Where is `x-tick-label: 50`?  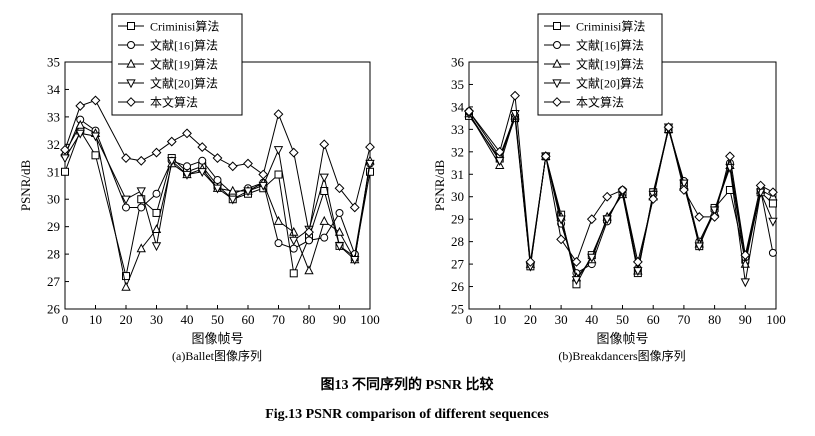 x-tick-label: 50 is located at coordinates (217, 319).